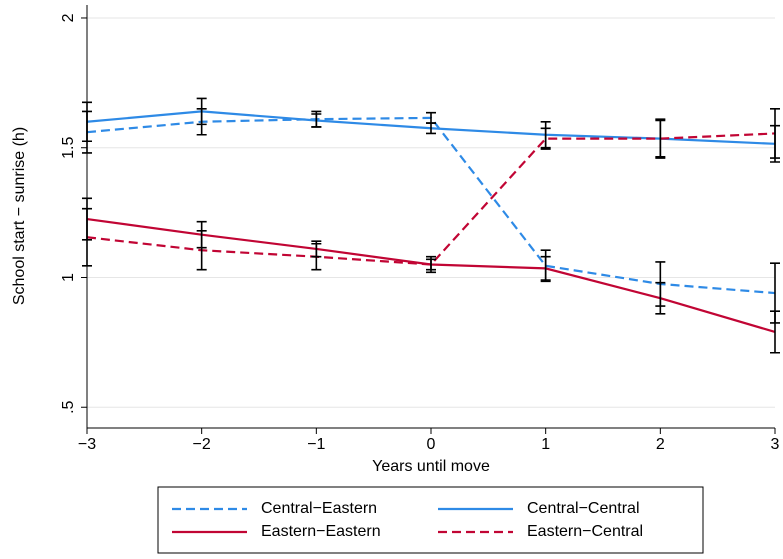  I want to click on legend-label: Central−Central, so click(583, 508).